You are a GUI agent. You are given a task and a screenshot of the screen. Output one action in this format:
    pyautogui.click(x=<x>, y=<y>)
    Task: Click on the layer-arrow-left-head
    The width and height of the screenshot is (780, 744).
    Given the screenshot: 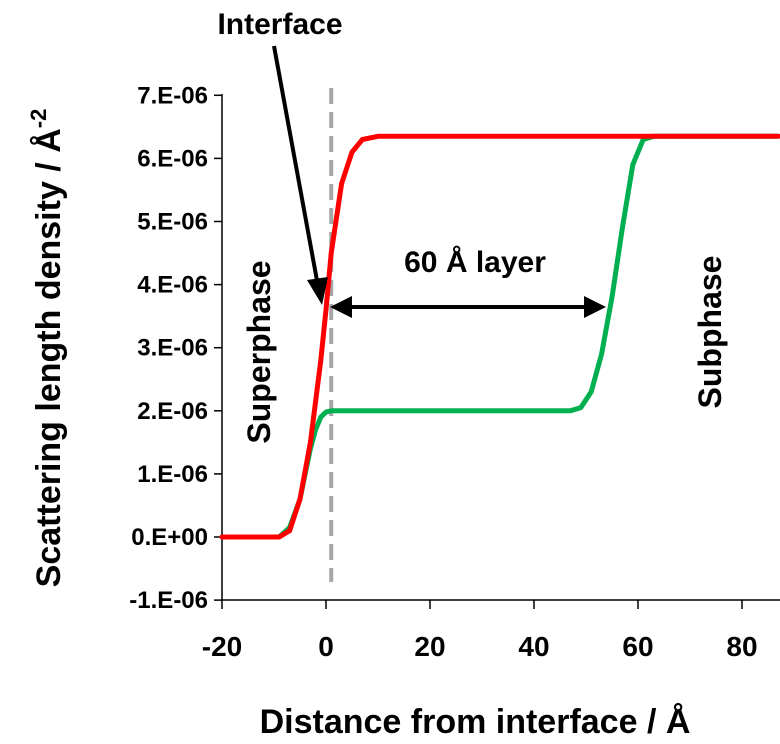 What is the action you would take?
    pyautogui.click(x=341, y=307)
    